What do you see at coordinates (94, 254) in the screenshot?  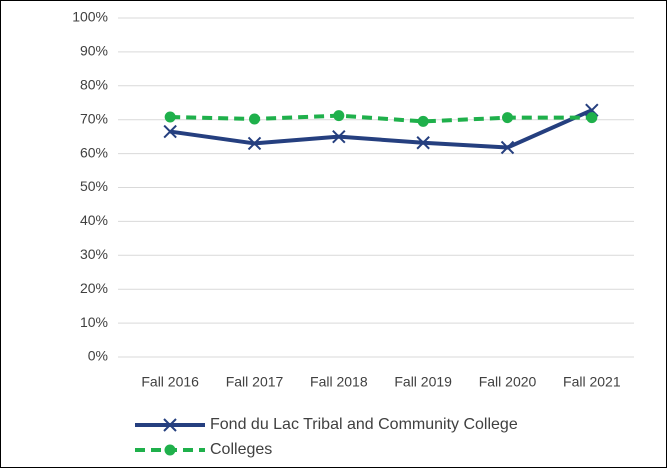 I see `y-tick-label: 30%` at bounding box center [94, 254].